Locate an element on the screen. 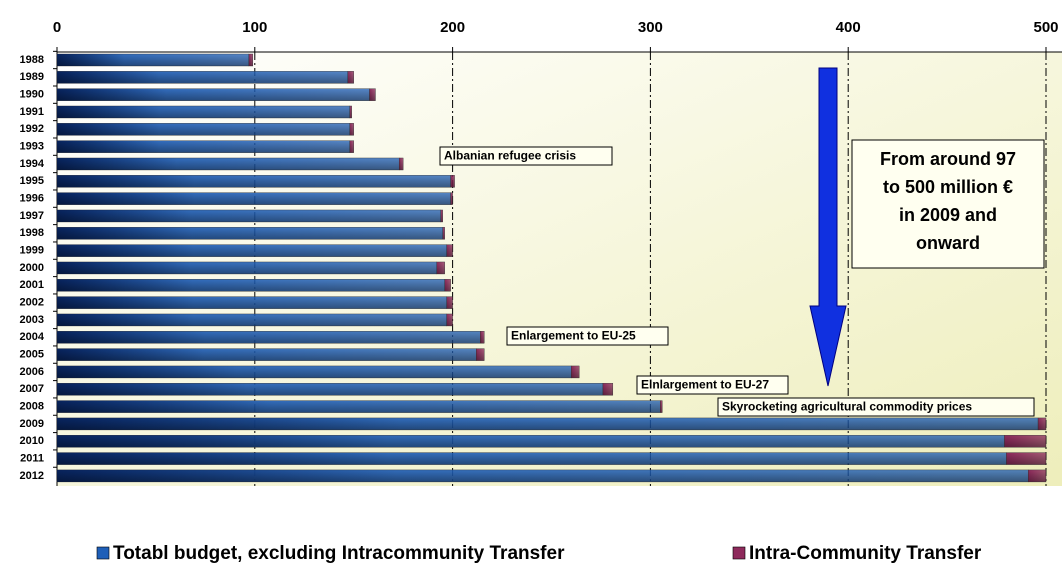 The width and height of the screenshot is (1064, 566). y-tick-label: 2010 is located at coordinates (32, 441).